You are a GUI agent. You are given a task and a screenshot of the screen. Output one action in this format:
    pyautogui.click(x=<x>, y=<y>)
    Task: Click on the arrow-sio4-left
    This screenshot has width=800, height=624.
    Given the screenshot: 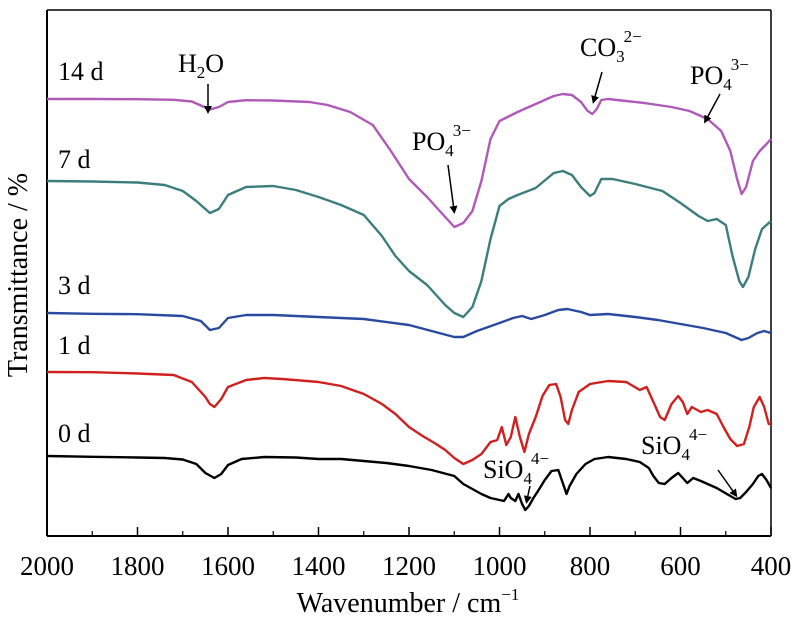 What is the action you would take?
    pyautogui.click(x=527, y=494)
    